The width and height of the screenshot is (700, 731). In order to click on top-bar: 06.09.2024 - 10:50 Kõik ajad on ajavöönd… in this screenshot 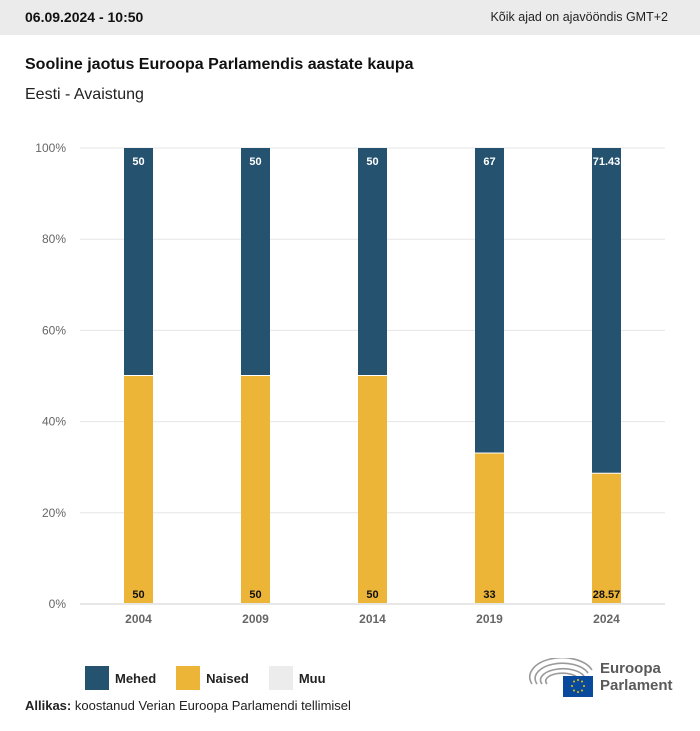, I will do `click(350, 17)`.